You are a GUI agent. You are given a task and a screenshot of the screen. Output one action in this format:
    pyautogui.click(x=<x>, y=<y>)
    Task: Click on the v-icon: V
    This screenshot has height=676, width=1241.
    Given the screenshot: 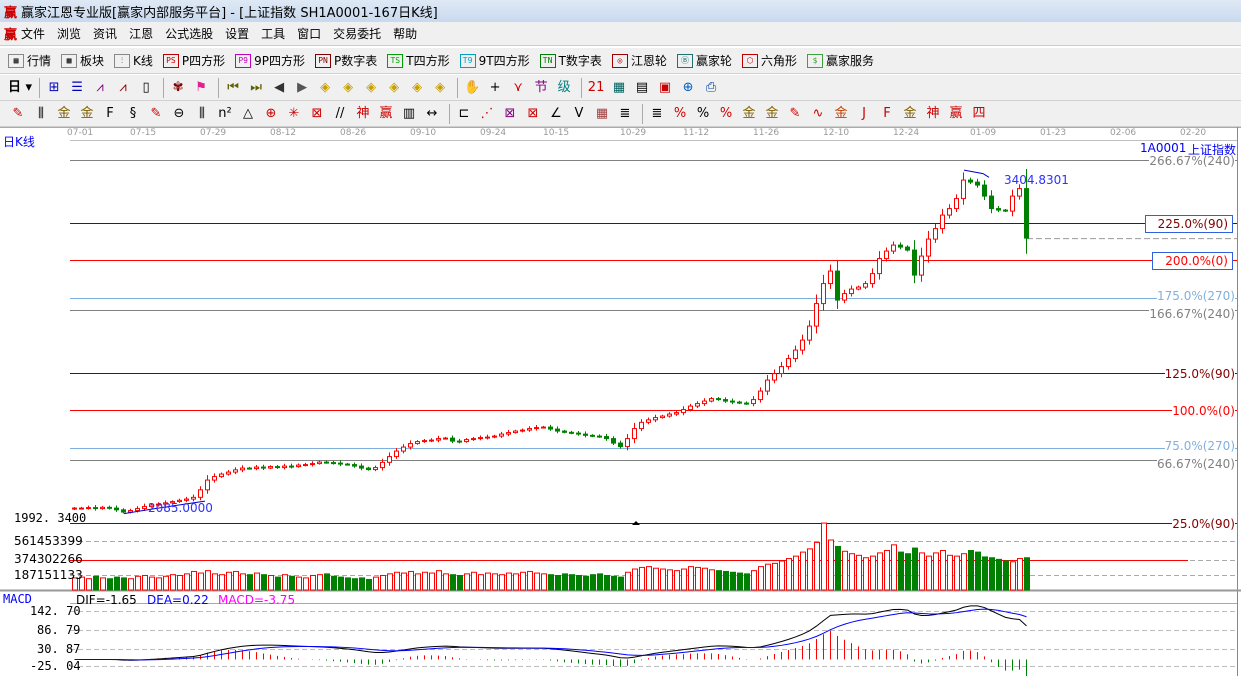 What is the action you would take?
    pyautogui.click(x=579, y=113)
    